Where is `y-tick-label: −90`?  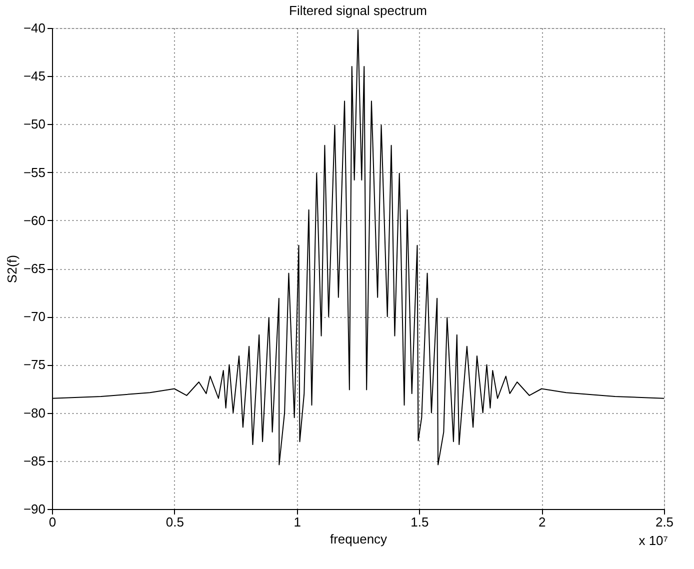
y-tick-label: −90 is located at coordinates (34, 509).